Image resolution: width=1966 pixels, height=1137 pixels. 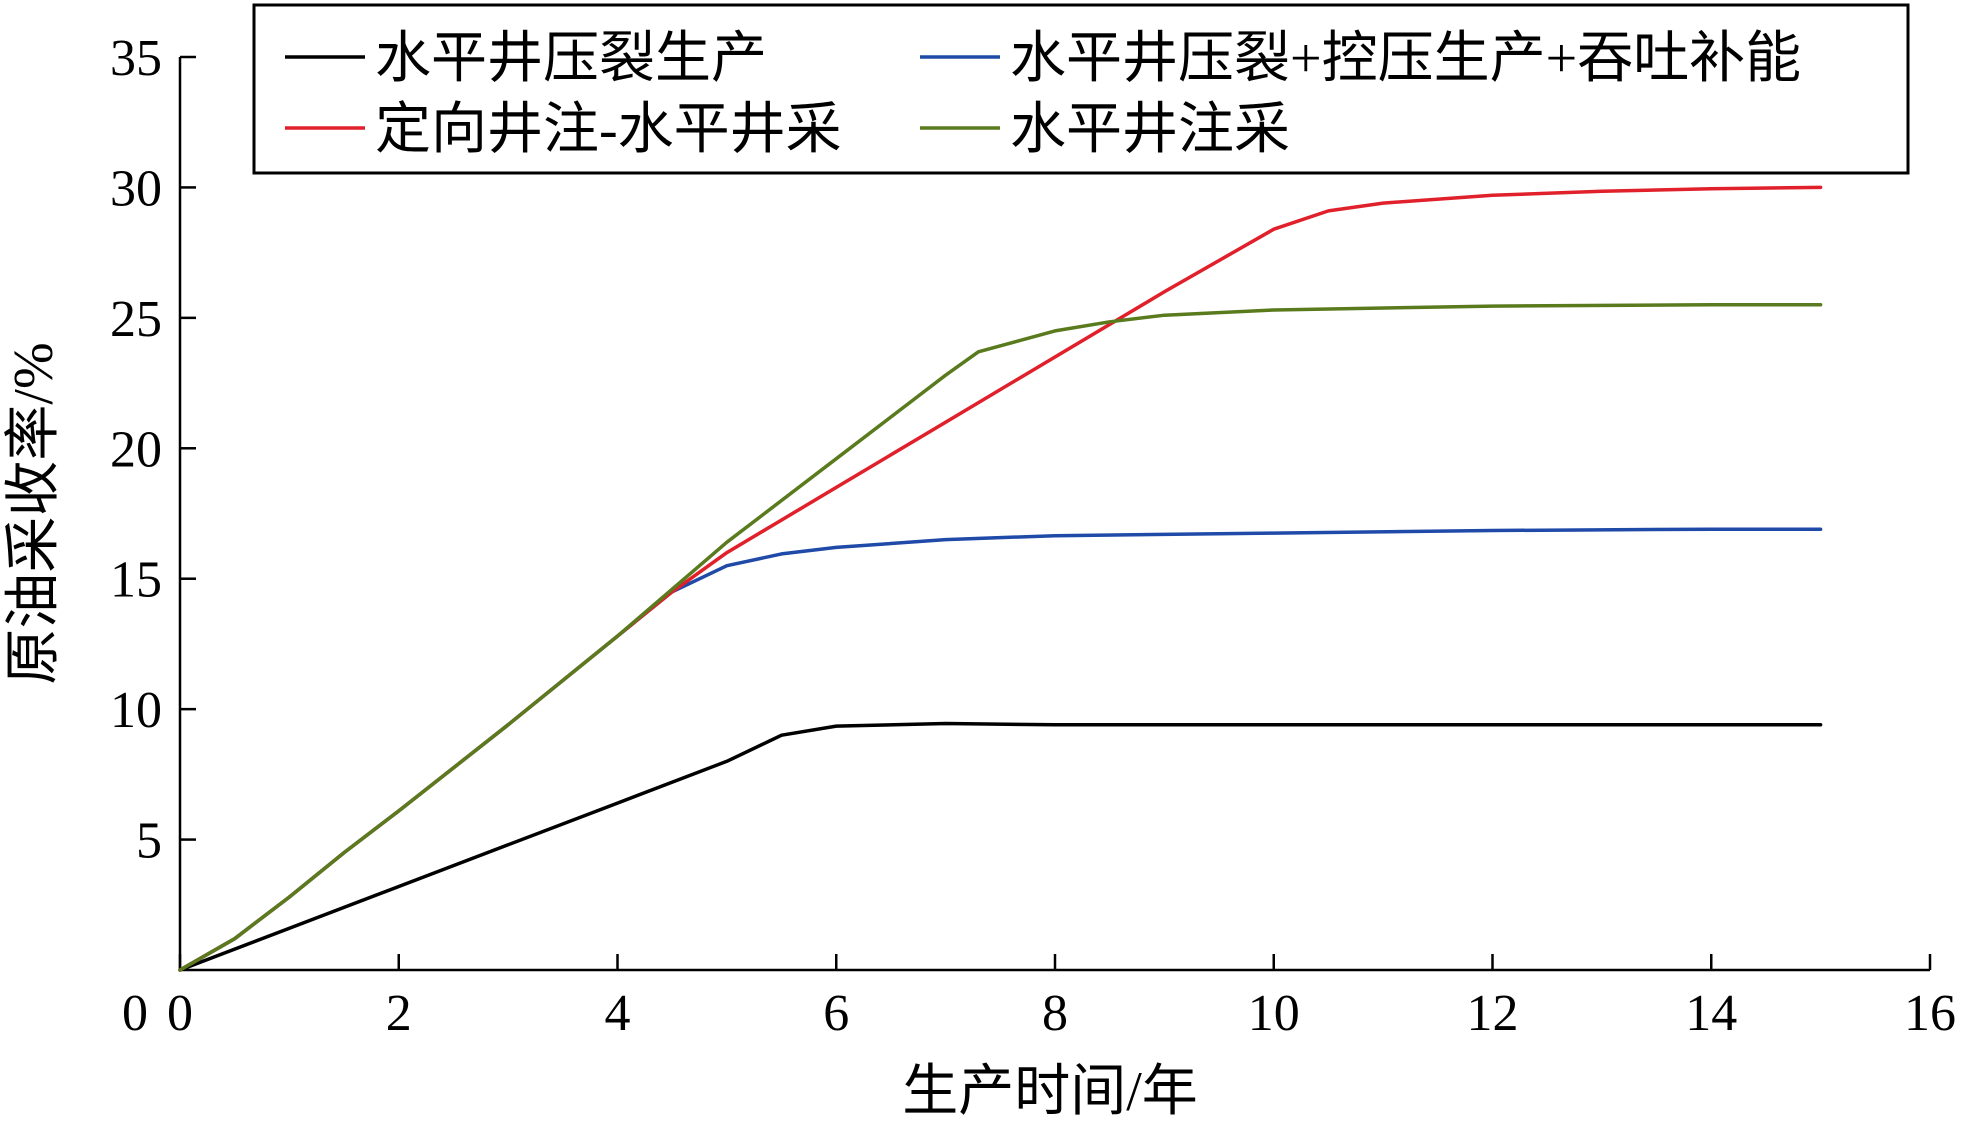 I want to click on x-tick-label: 16, so click(x=1930, y=1013).